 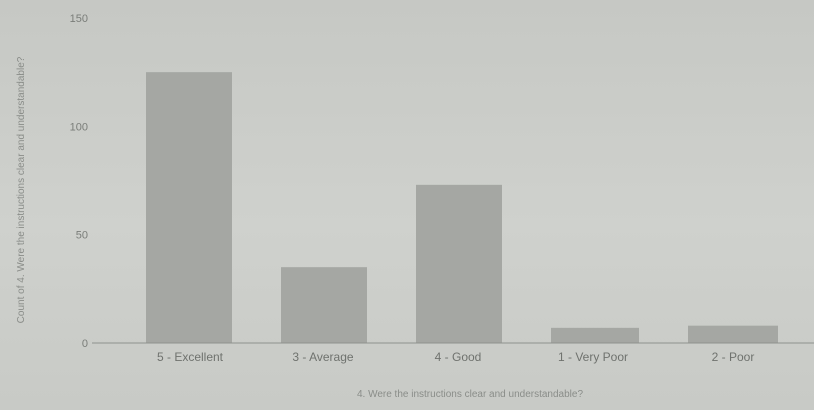 What do you see at coordinates (79, 181) in the screenshot?
I see `y-tick-labels: 0 50 100 150` at bounding box center [79, 181].